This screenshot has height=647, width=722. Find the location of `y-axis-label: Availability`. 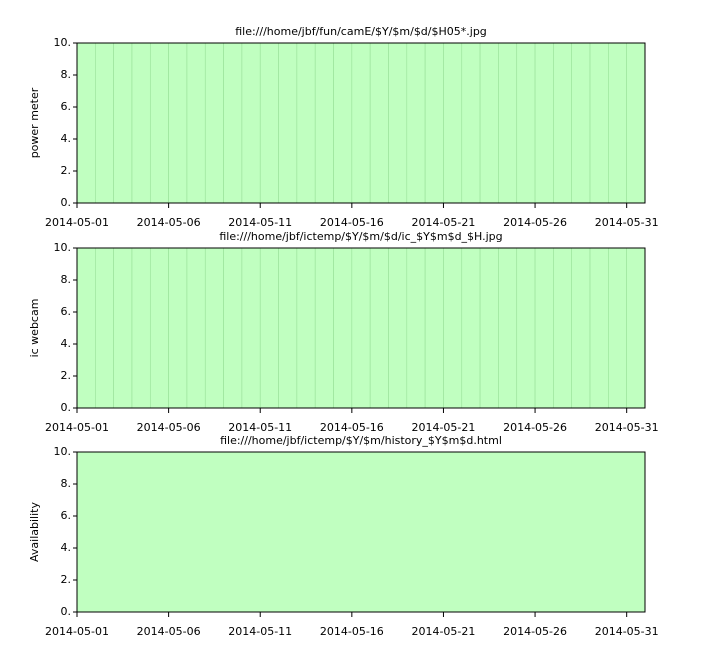

y-axis-label: Availability is located at coordinates (34, 532).